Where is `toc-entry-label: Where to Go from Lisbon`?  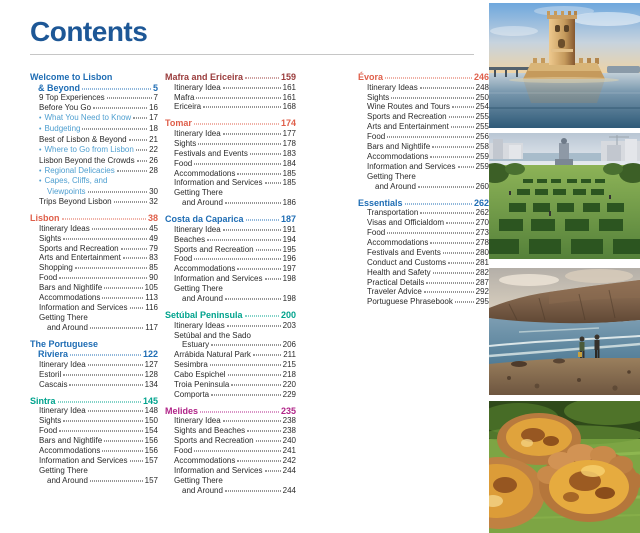 toc-entry-label: Where to Go from Lisbon is located at coordinates (89, 149).